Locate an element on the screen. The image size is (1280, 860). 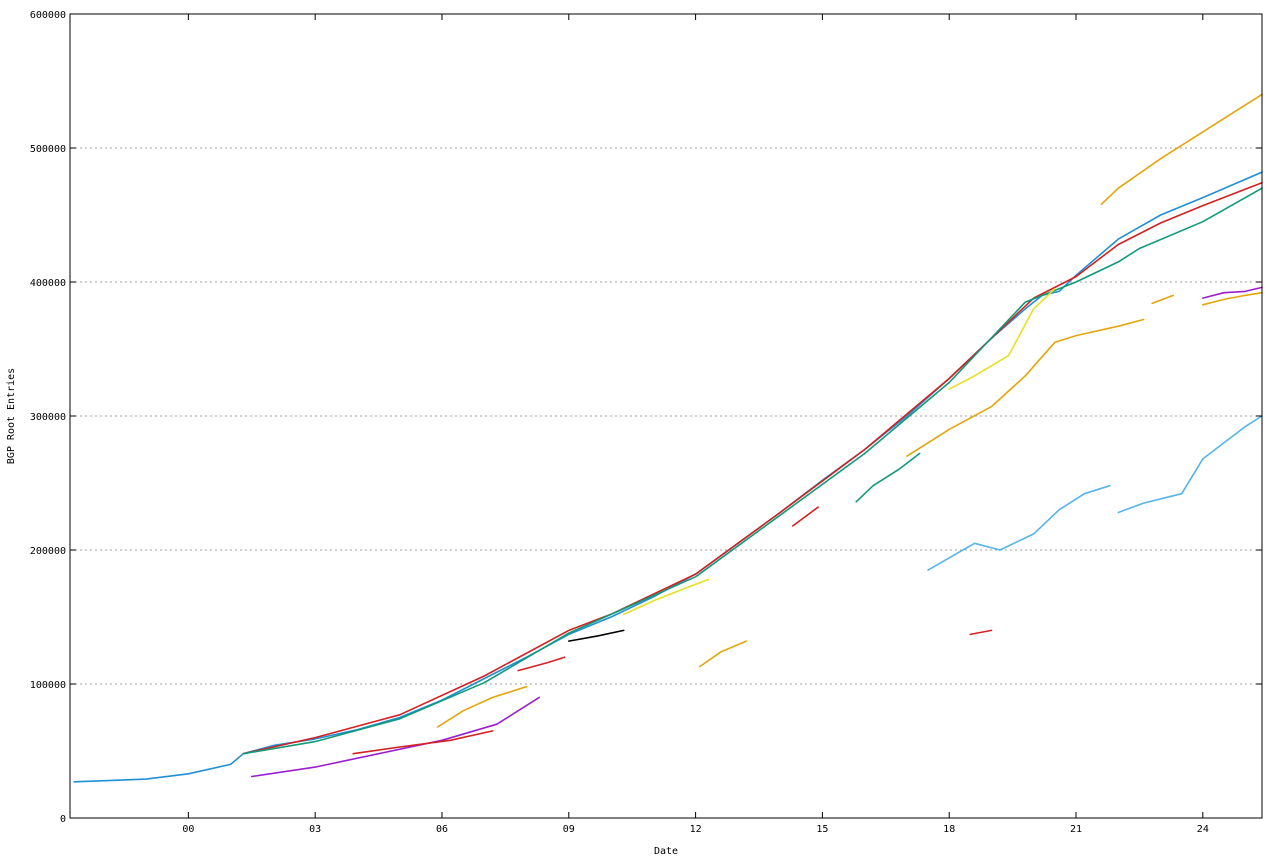
y-tick-label: 600000 is located at coordinates (48, 15).